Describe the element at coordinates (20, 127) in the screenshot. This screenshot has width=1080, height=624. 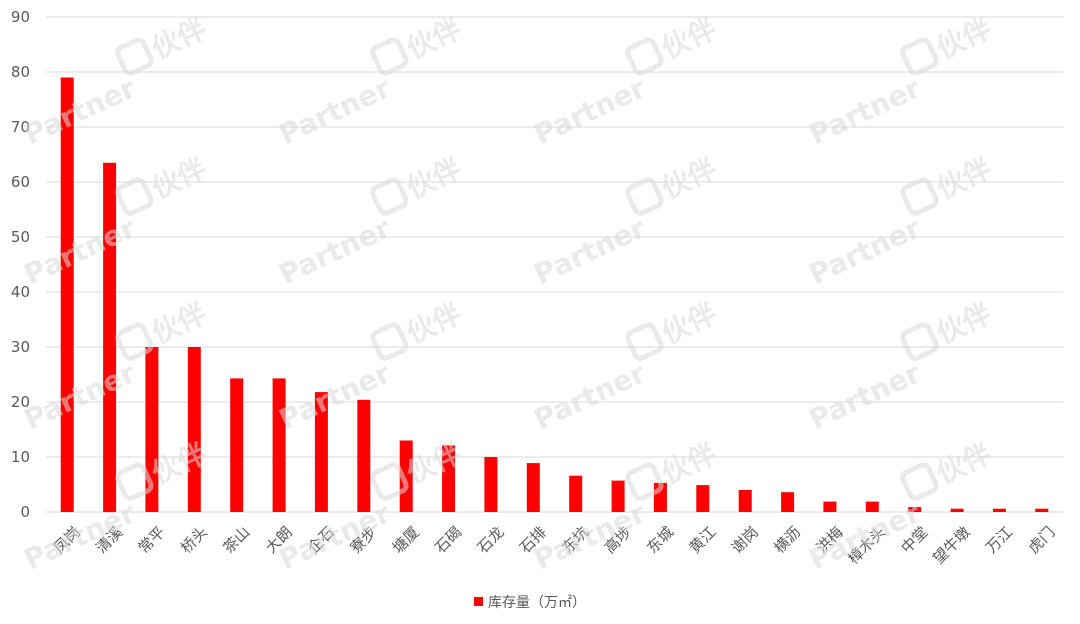
I see `y-tick-label: 70` at that location.